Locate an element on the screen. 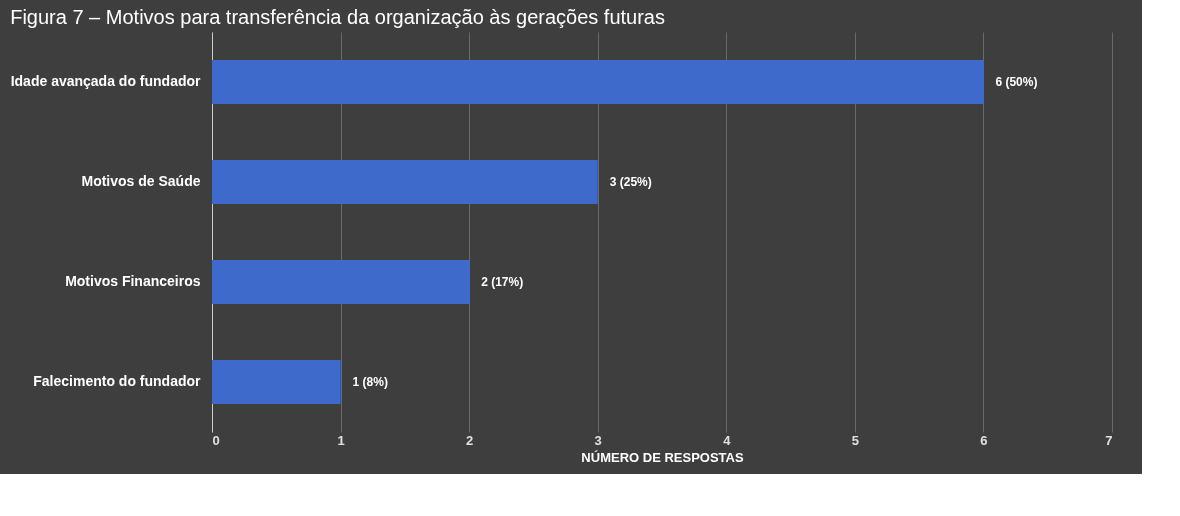 This screenshot has height=516, width=1180. data-label: 2 (17%) is located at coordinates (502, 282).